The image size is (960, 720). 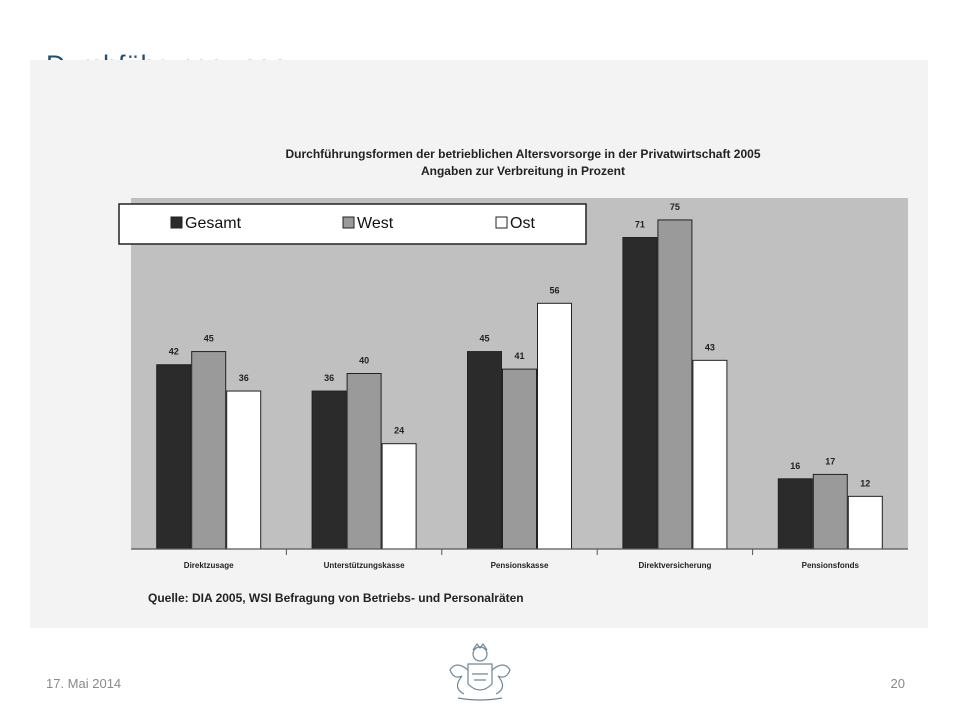 I want to click on data-label: 43, so click(x=710, y=347).